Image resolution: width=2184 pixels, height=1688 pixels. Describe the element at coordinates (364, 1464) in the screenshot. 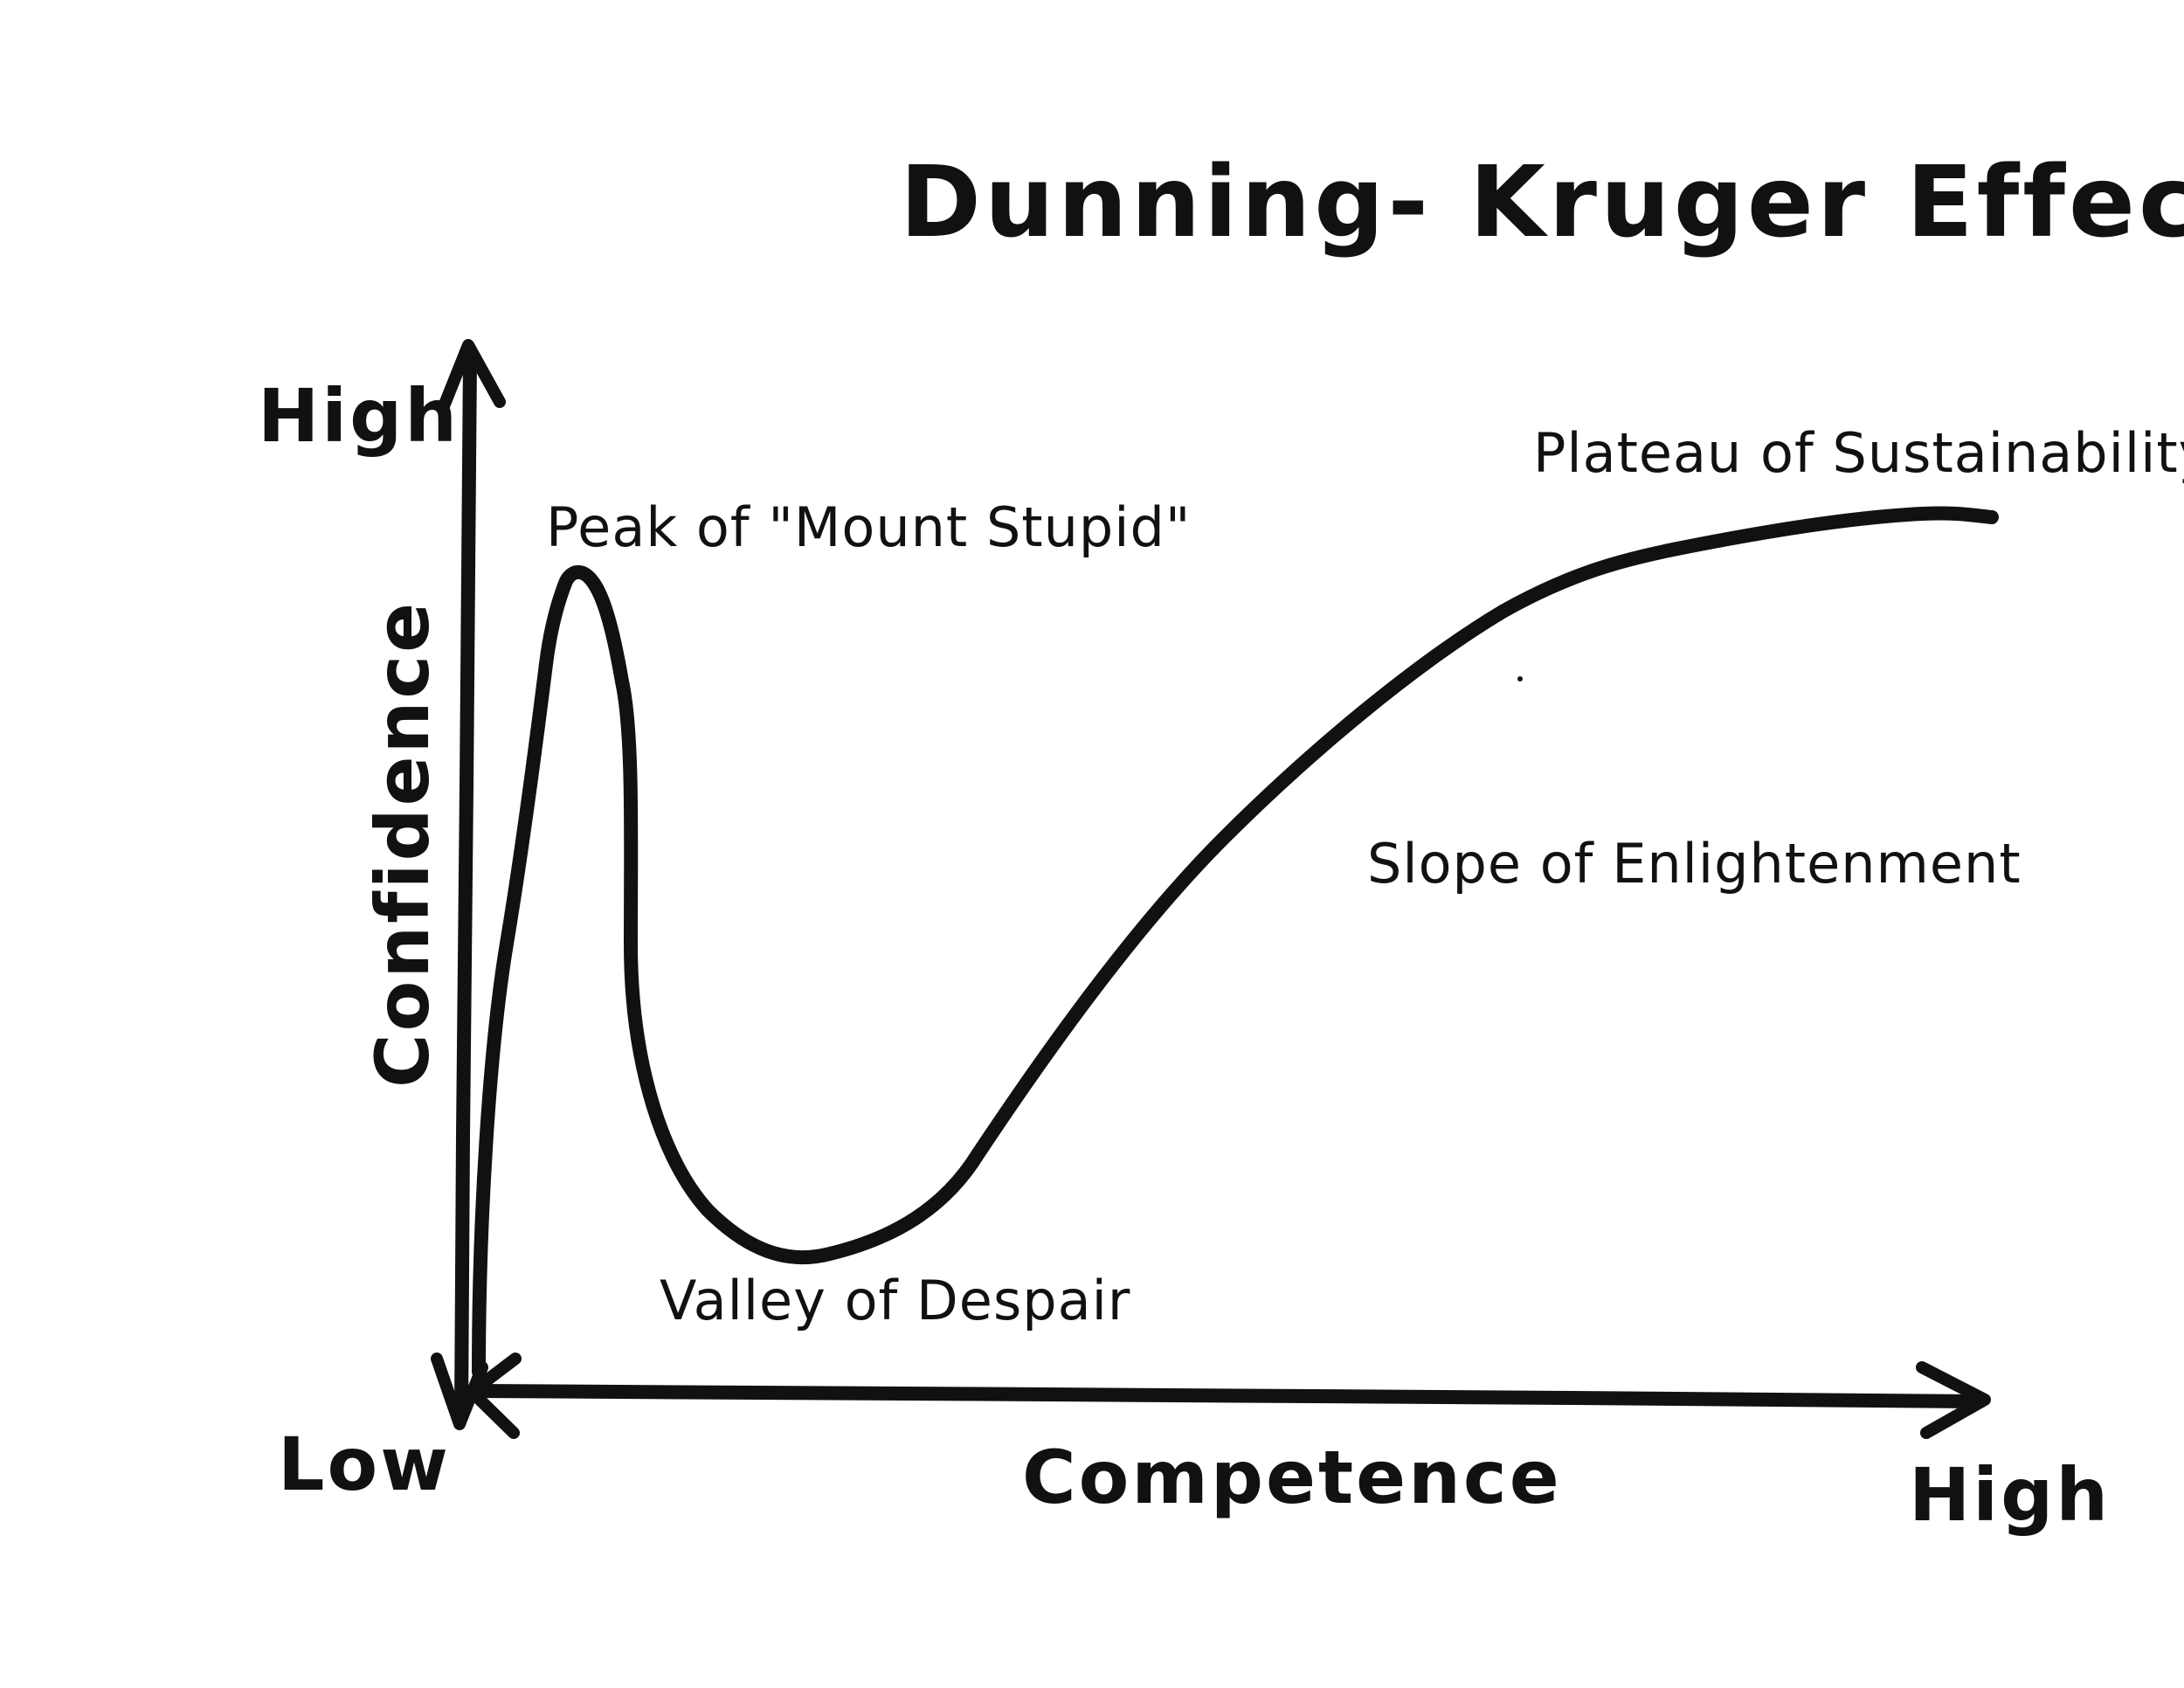

I see `y-axis-low-label: Low` at that location.